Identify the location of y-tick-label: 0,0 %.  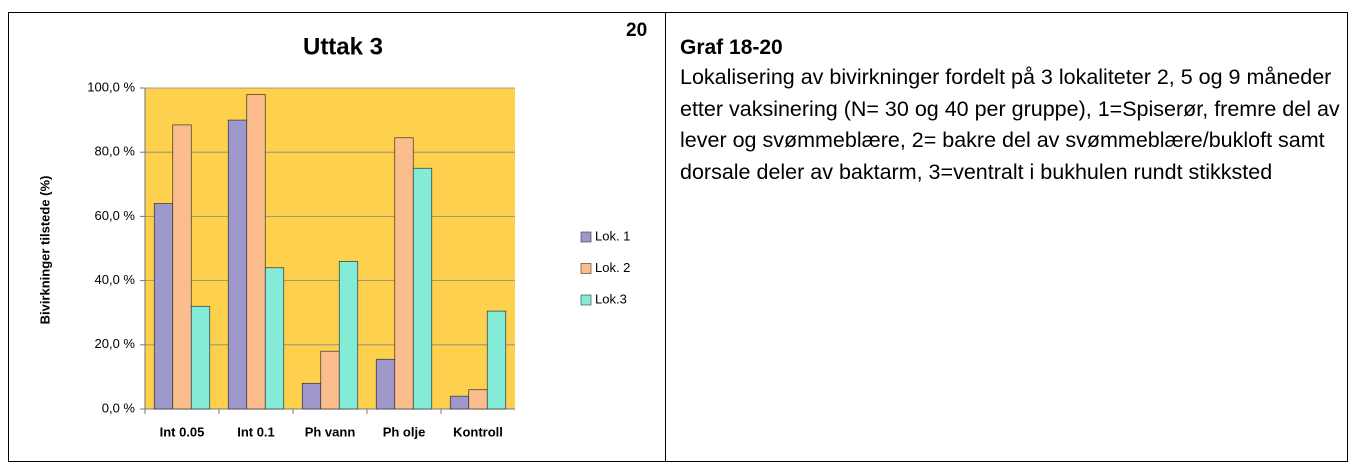
(119, 407).